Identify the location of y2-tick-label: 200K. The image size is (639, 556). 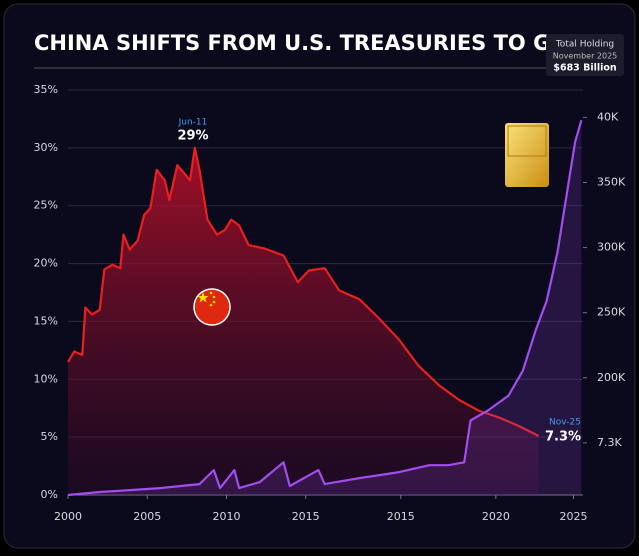
(611, 377).